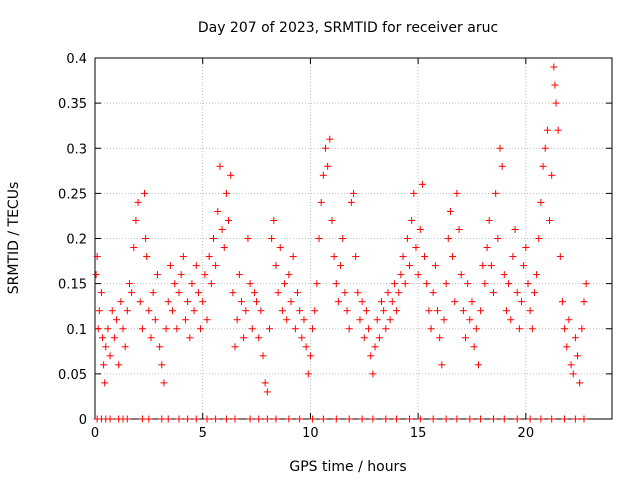  What do you see at coordinates (72, 104) in the screenshot?
I see `y-tick-label: 0.35` at bounding box center [72, 104].